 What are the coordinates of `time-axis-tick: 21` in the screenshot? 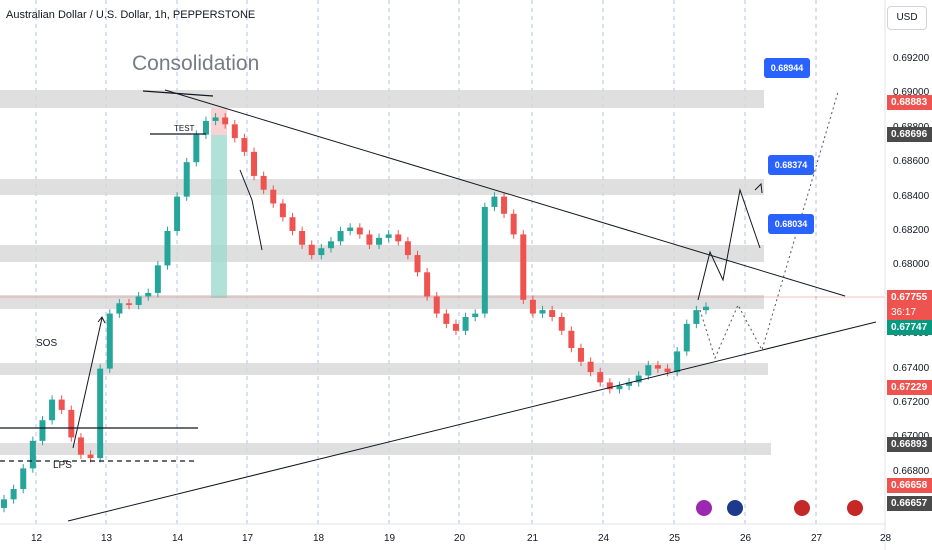 It's located at (533, 538).